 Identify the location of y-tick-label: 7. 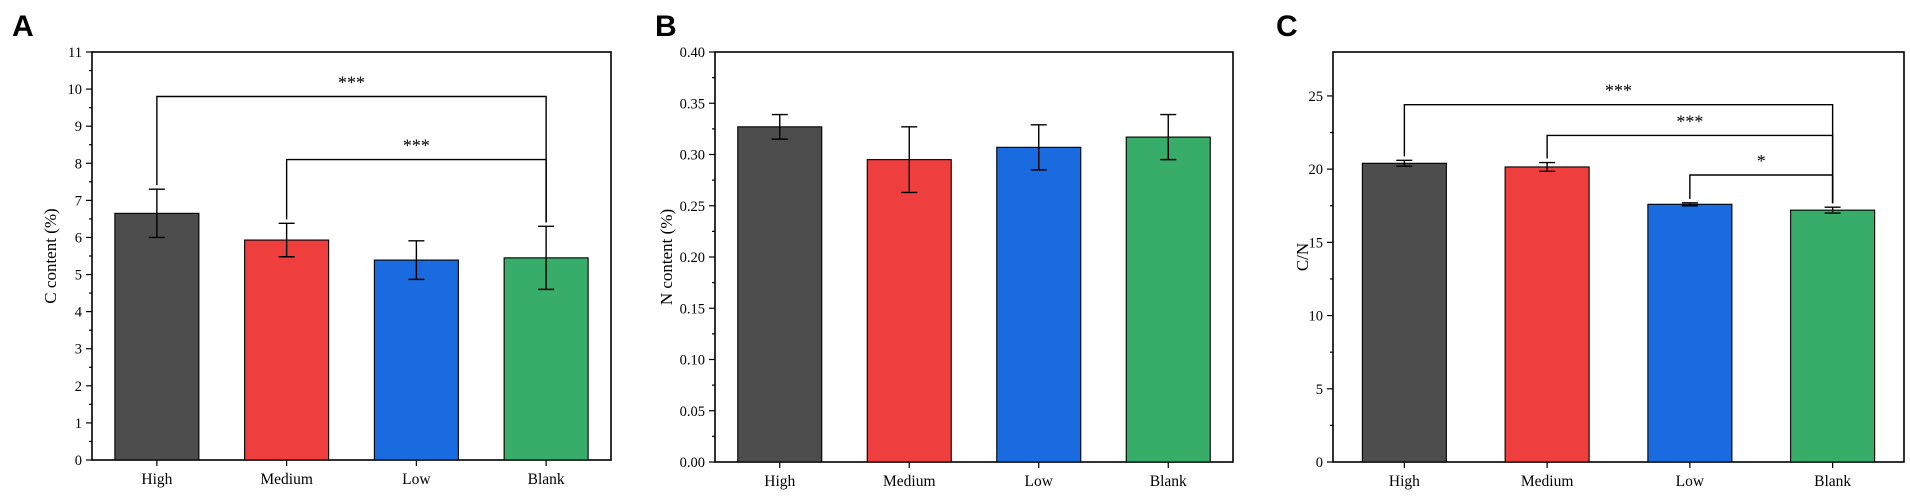
(78, 201).